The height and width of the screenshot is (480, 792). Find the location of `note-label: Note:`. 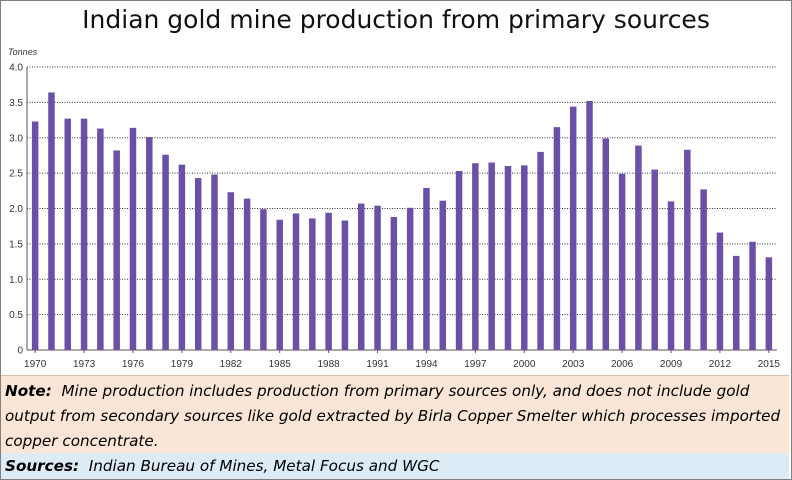

note-label: Note: is located at coordinates (28, 391).